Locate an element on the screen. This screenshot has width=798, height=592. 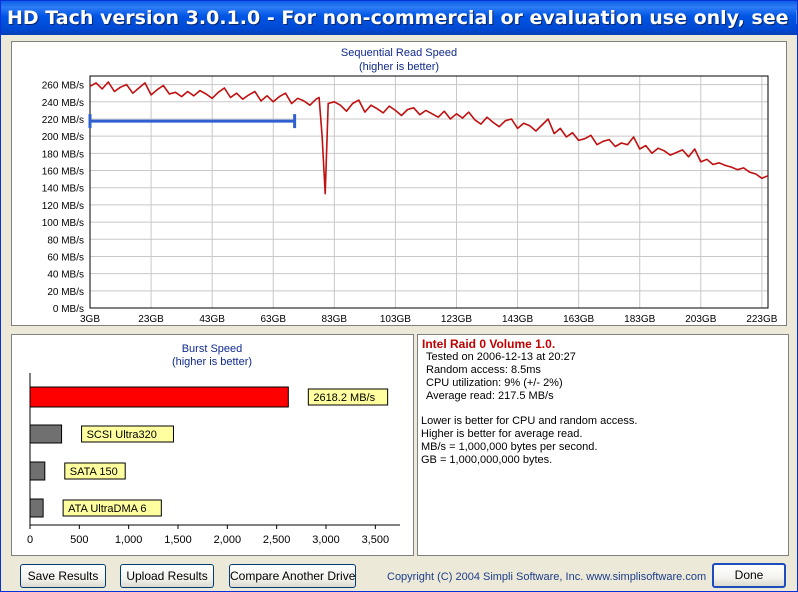
cpu-utilization-text: CPU utilization: 9% (+/- 2%) is located at coordinates (494, 383).